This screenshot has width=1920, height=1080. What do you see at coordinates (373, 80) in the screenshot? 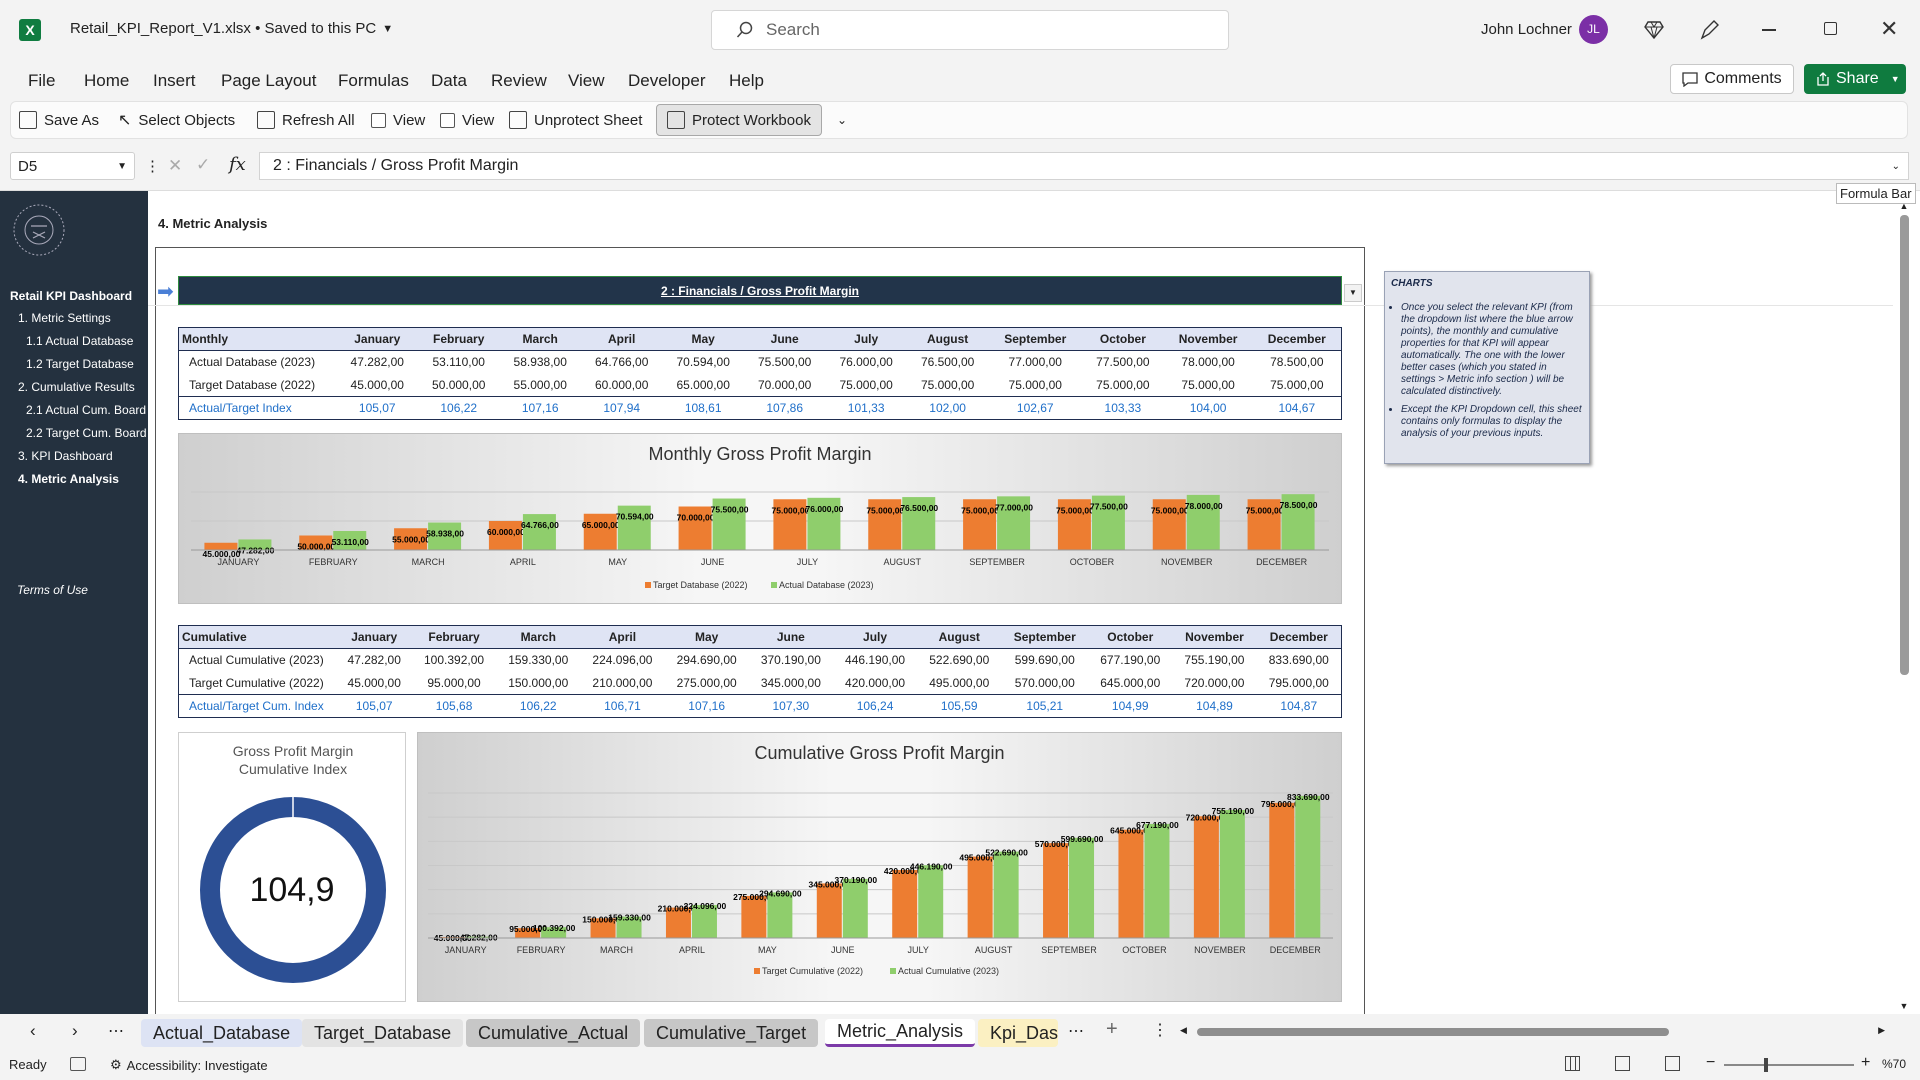
I see `menu-formulas: Formulas` at bounding box center [373, 80].